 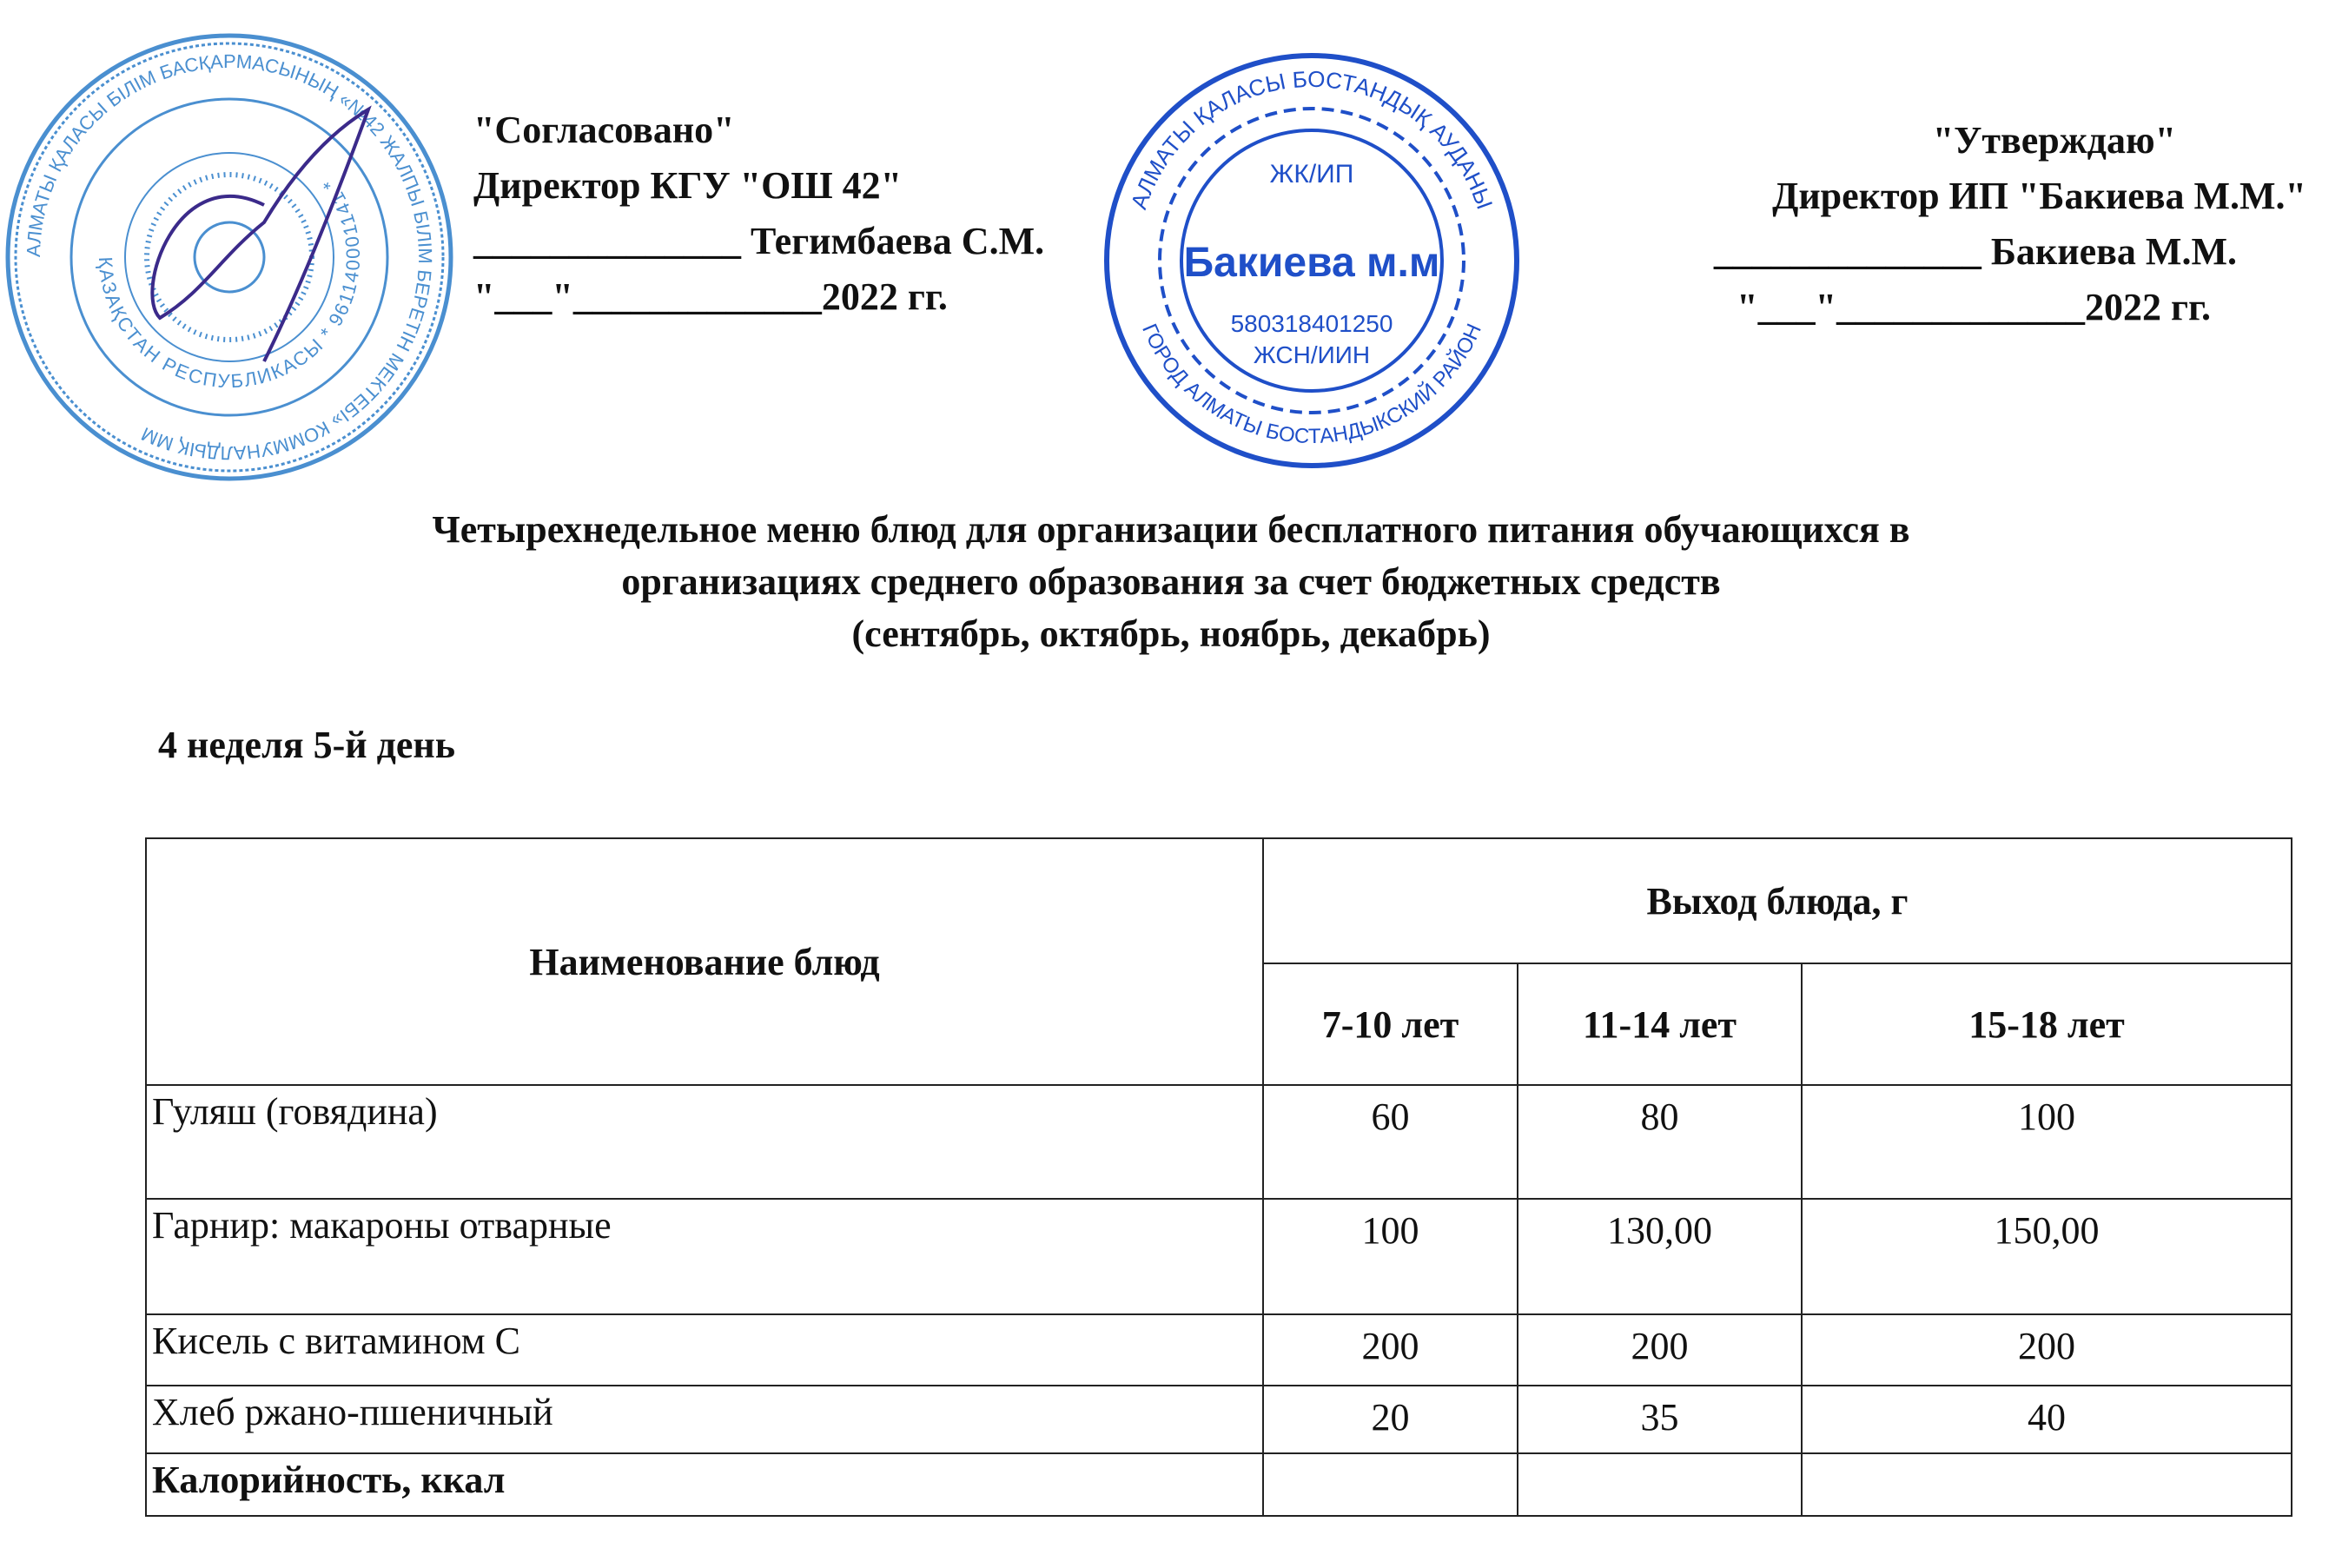 I want to click on table-row: Гуляш (говядина) 60 80 100, so click(x=1218, y=1142).